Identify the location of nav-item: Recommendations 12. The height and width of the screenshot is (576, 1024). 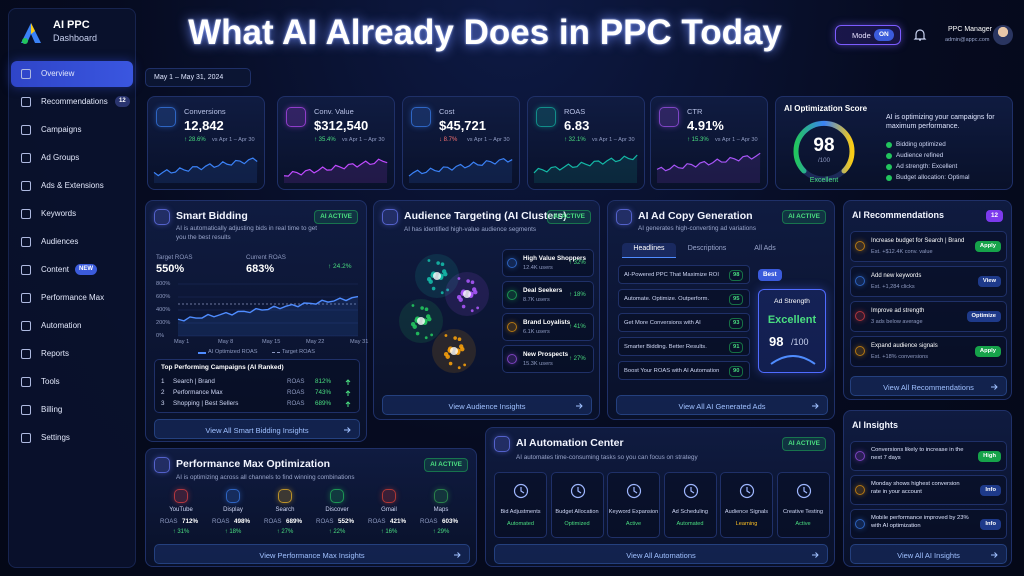
(72, 102).